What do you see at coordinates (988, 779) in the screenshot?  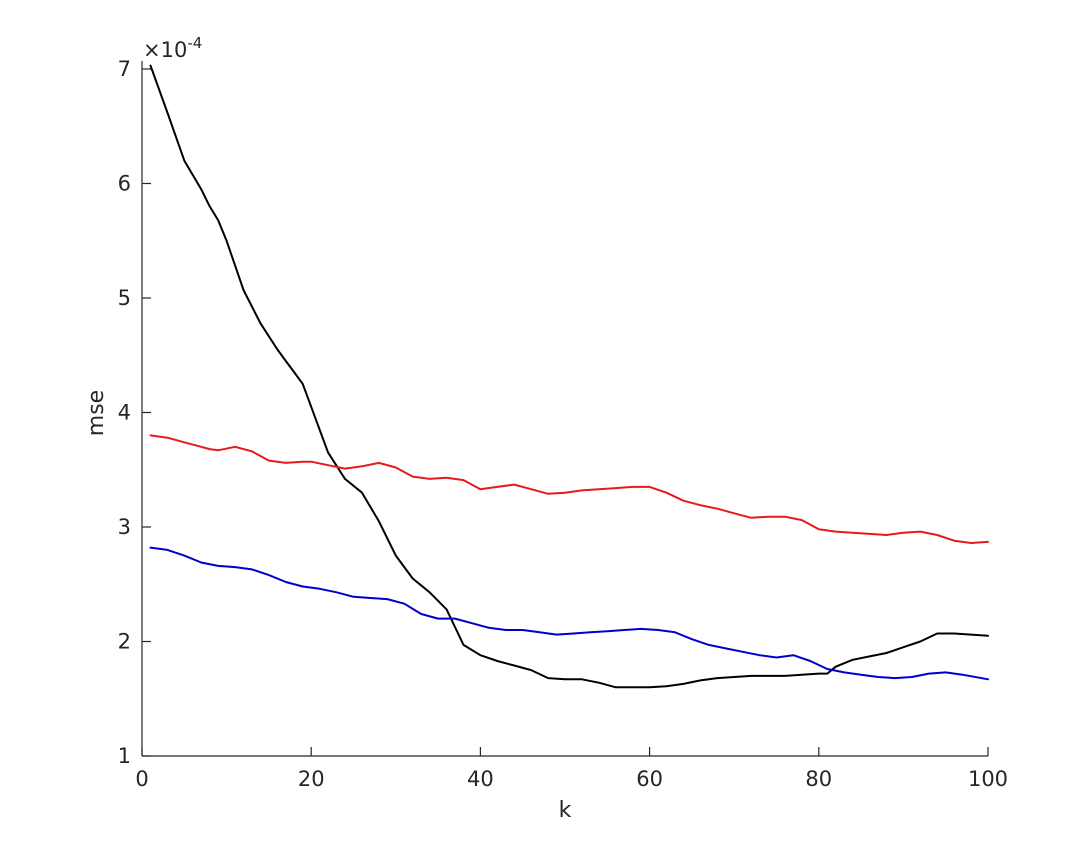 I see `x-tick-label: 100` at bounding box center [988, 779].